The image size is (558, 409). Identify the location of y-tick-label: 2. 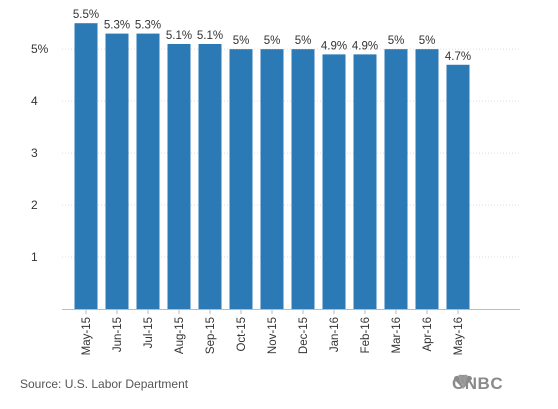
(34, 205).